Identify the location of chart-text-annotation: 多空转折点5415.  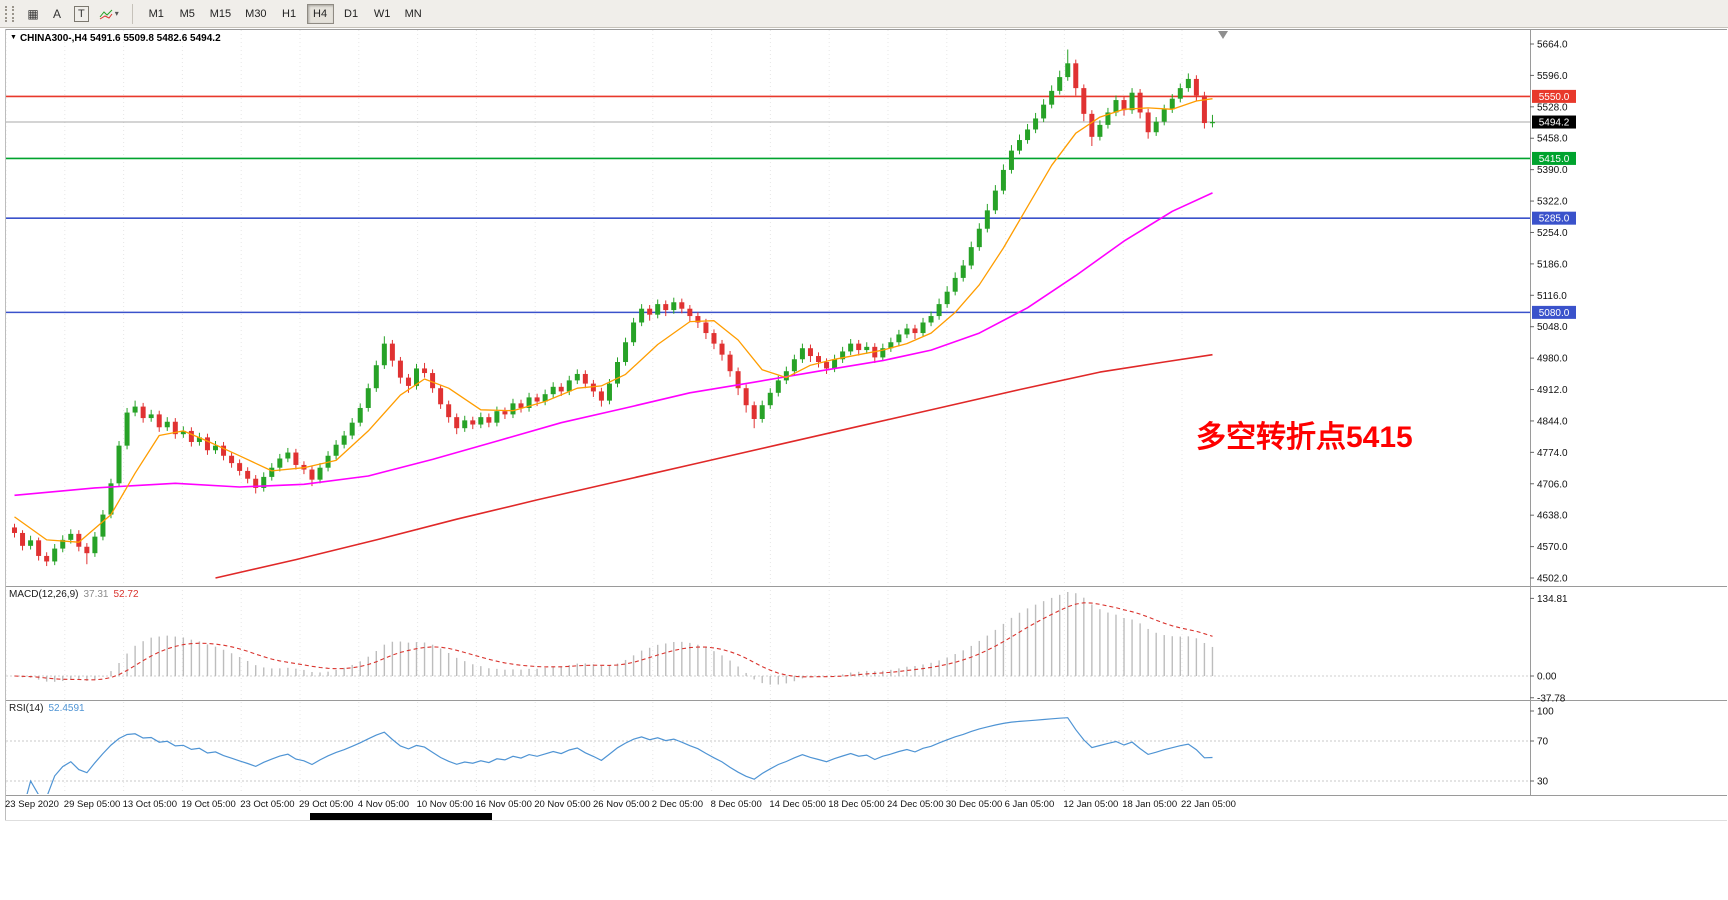
(1304, 437).